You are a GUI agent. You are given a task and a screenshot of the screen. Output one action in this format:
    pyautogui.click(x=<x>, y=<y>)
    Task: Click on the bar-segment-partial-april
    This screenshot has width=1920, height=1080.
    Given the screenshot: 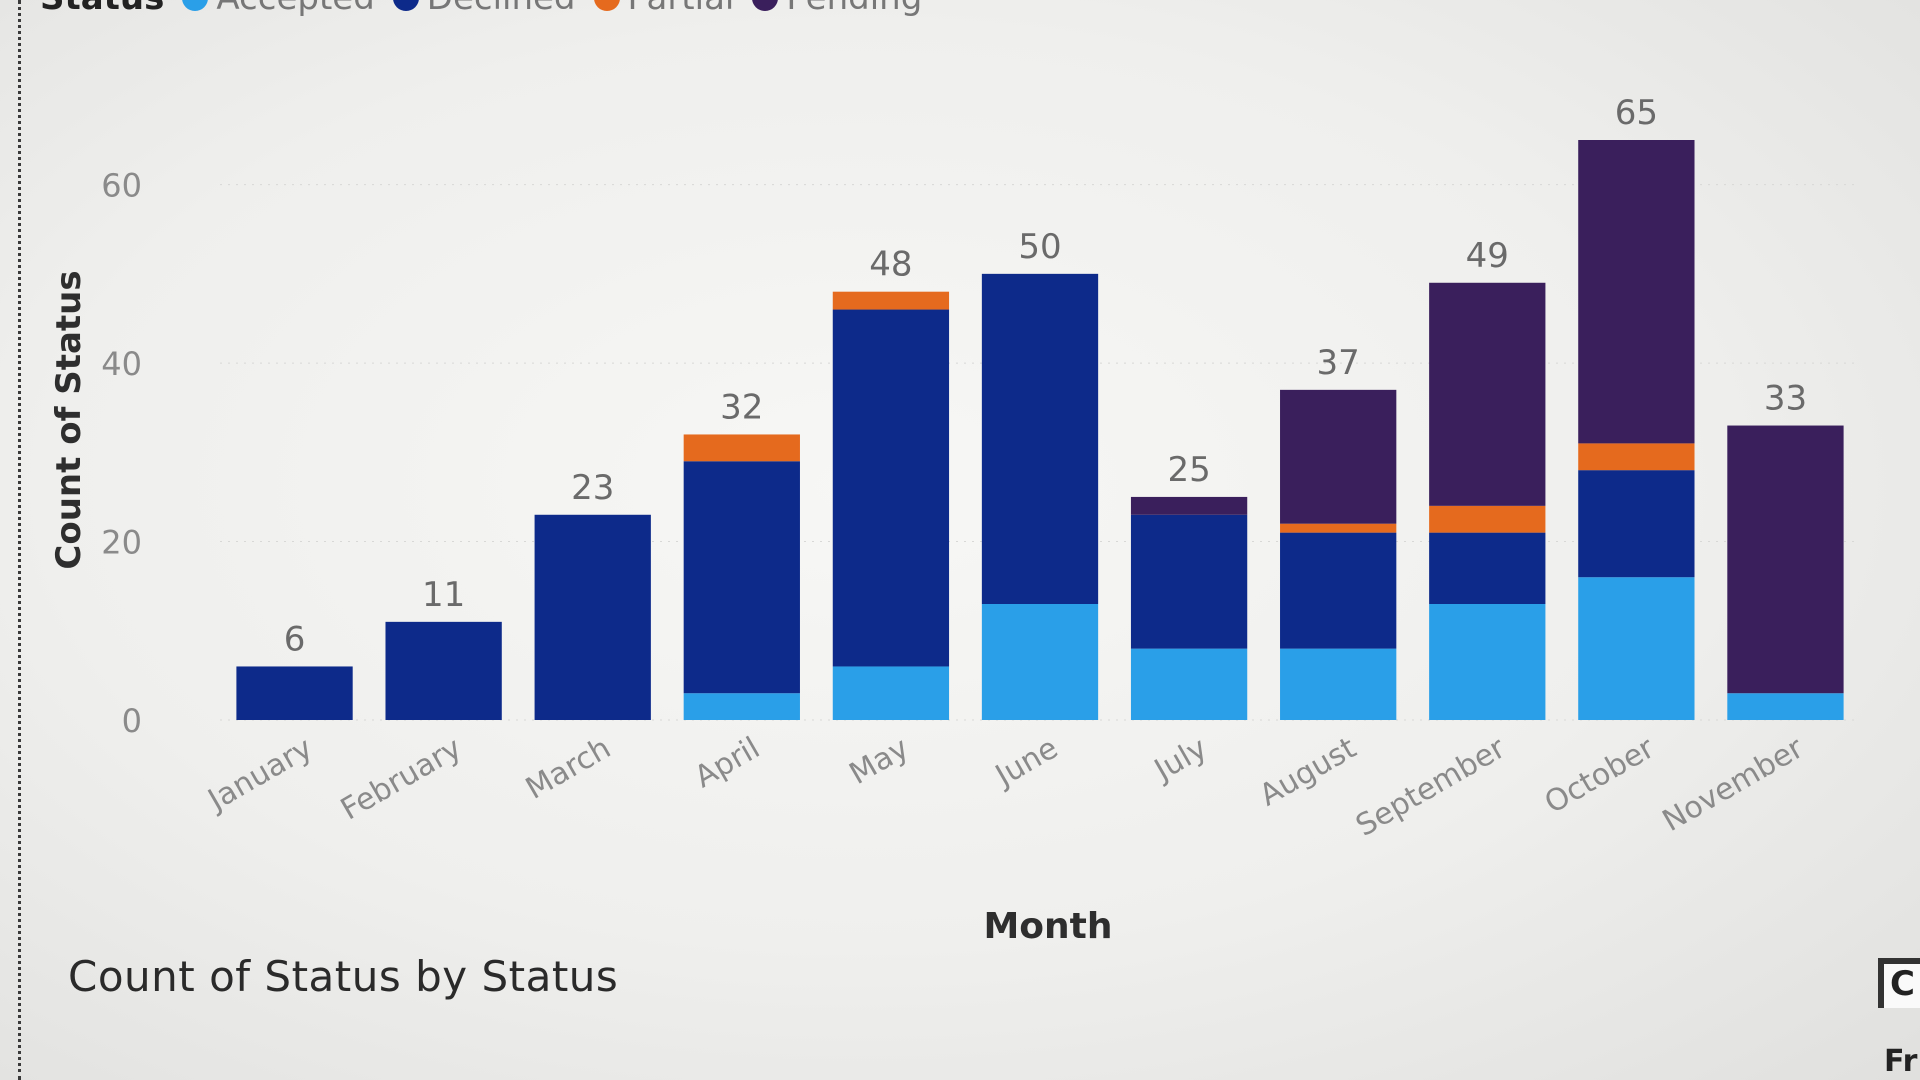 What is the action you would take?
    pyautogui.click(x=741, y=448)
    